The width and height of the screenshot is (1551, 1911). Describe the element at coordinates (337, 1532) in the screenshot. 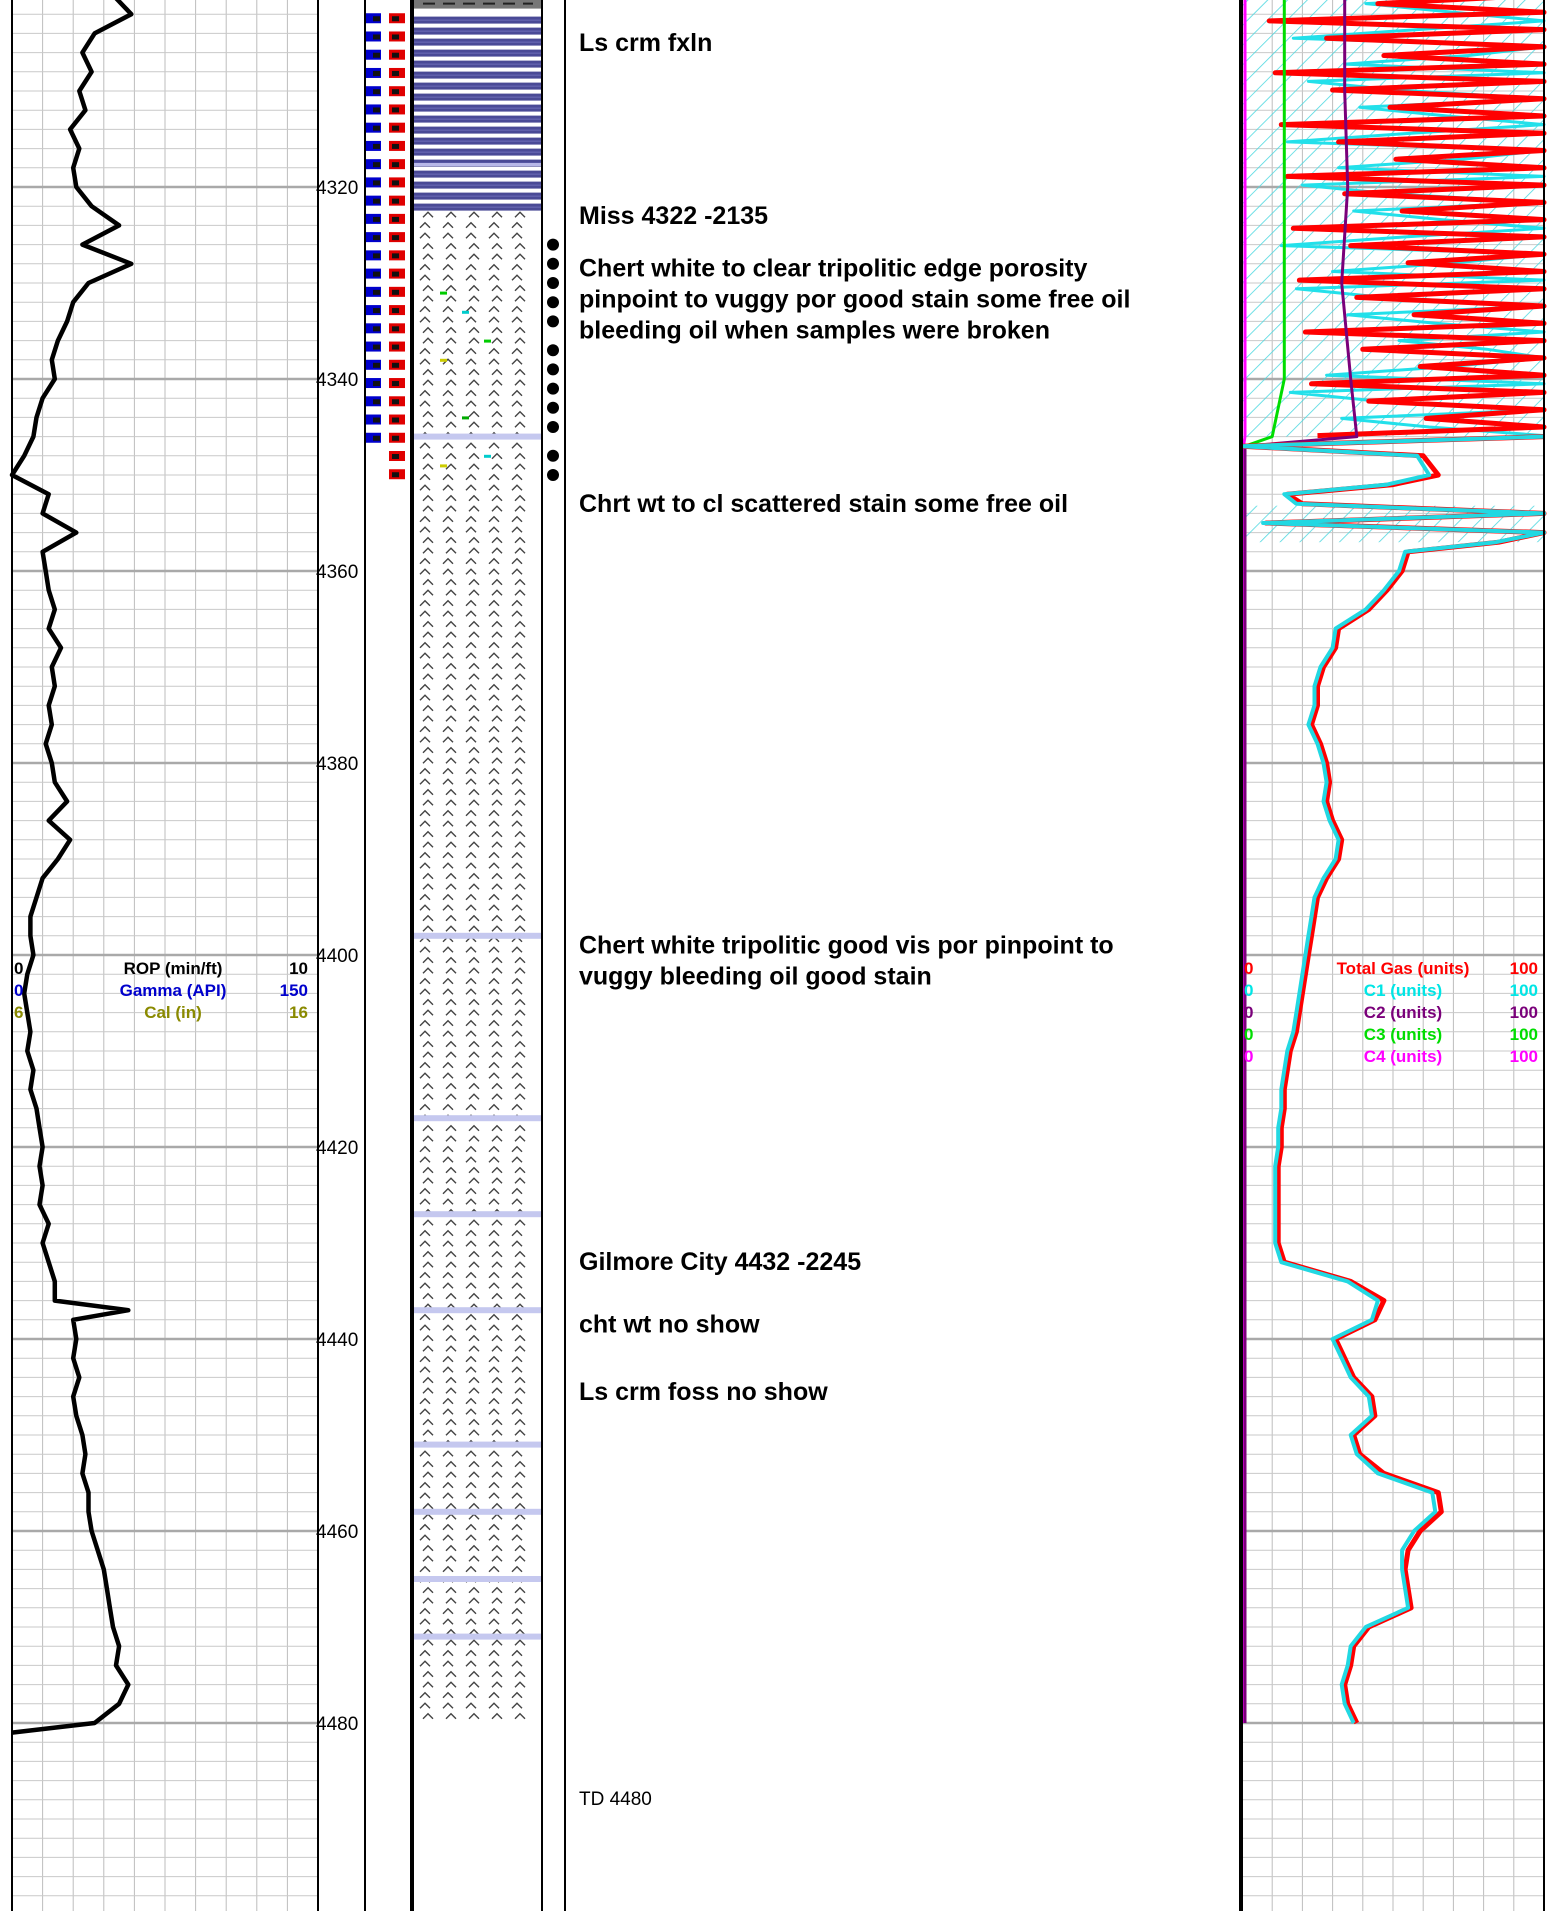

I see `depth-label: 4460` at that location.